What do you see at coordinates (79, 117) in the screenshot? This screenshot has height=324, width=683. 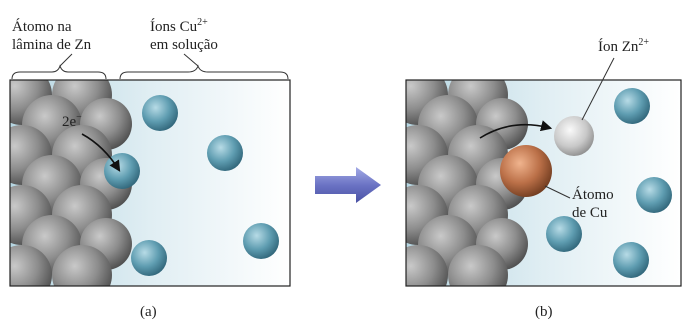 I see `label-electrons-sign: −` at bounding box center [79, 117].